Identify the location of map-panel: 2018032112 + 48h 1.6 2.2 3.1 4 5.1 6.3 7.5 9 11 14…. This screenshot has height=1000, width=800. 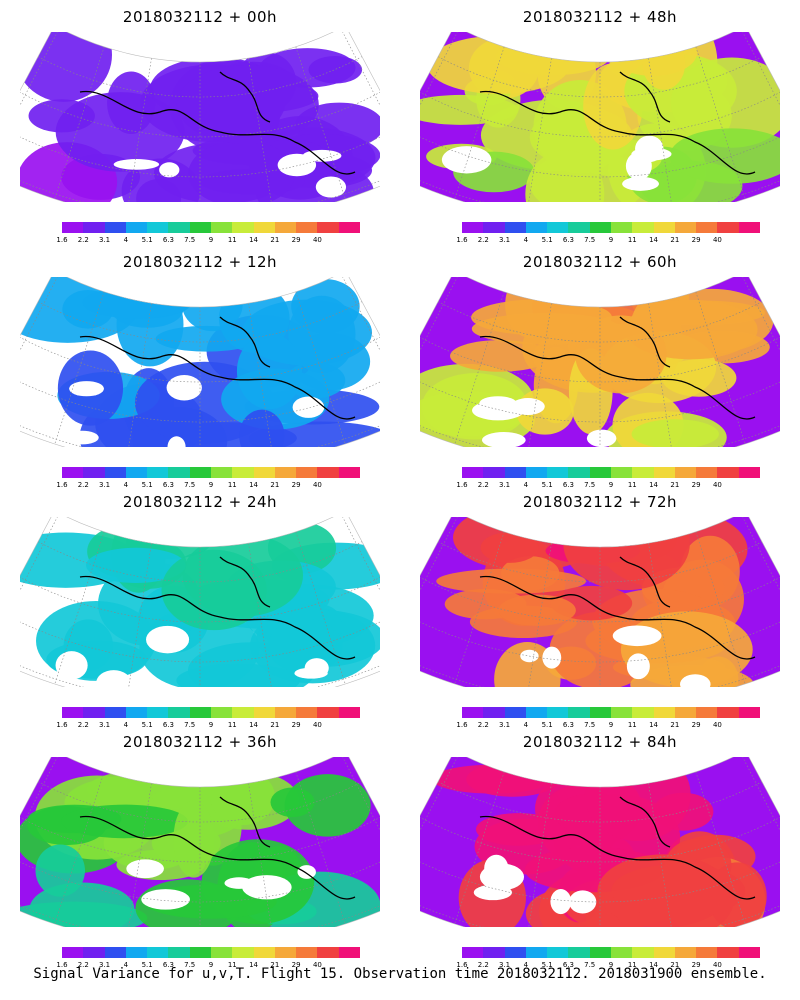
(600, 122).